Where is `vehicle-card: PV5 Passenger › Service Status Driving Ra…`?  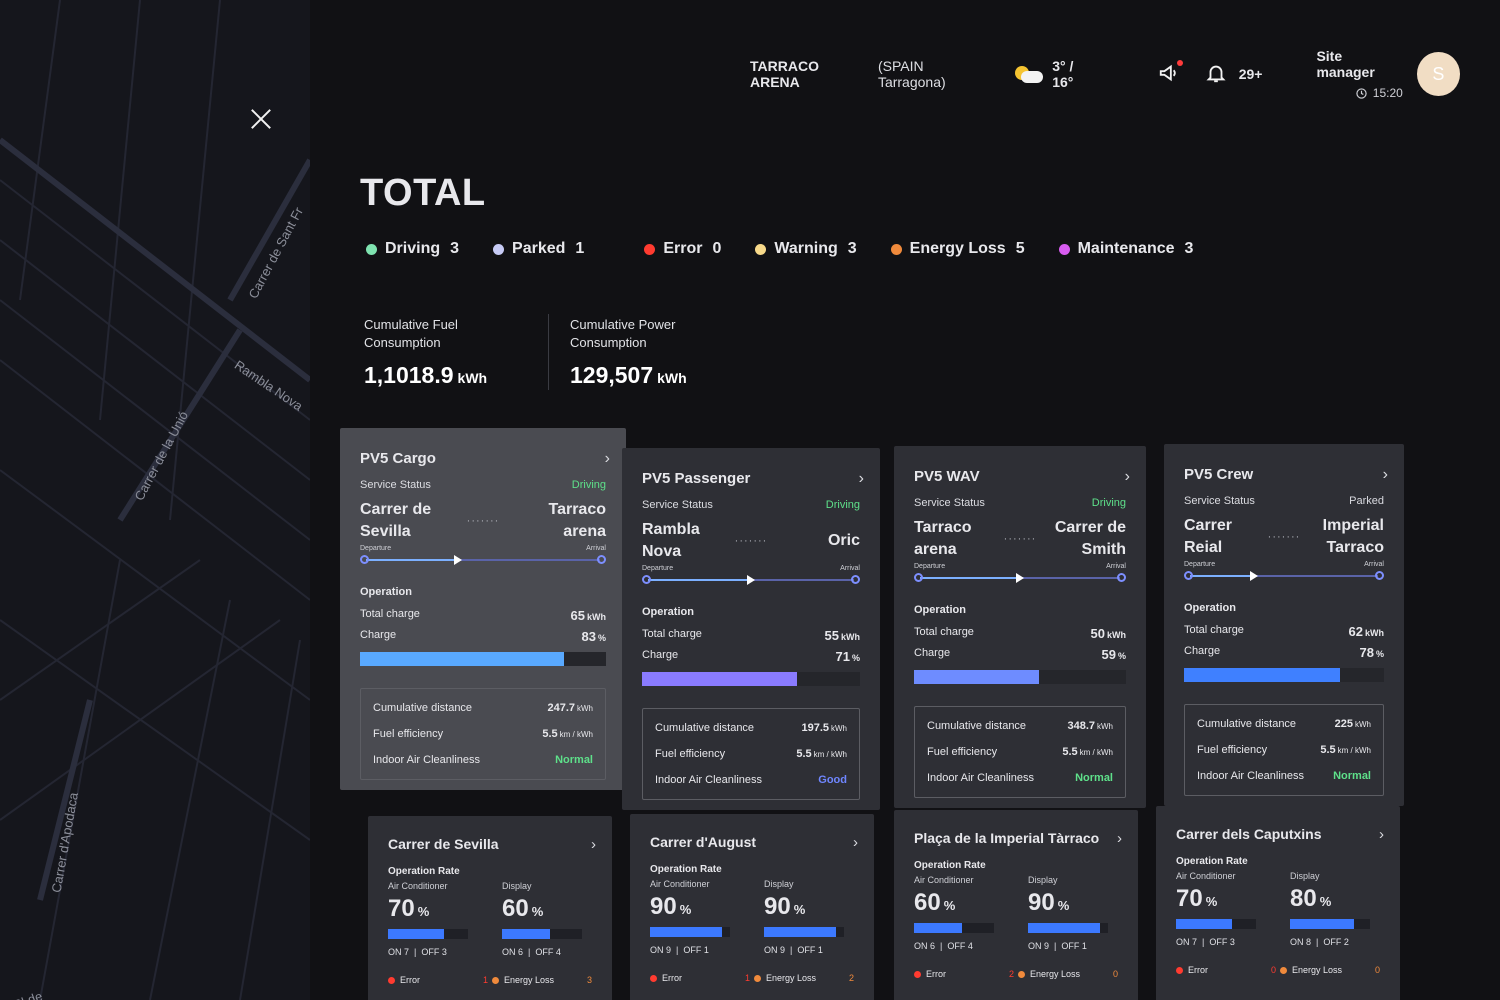 vehicle-card: PV5 Passenger › Service Status Driving Ra… is located at coordinates (751, 629).